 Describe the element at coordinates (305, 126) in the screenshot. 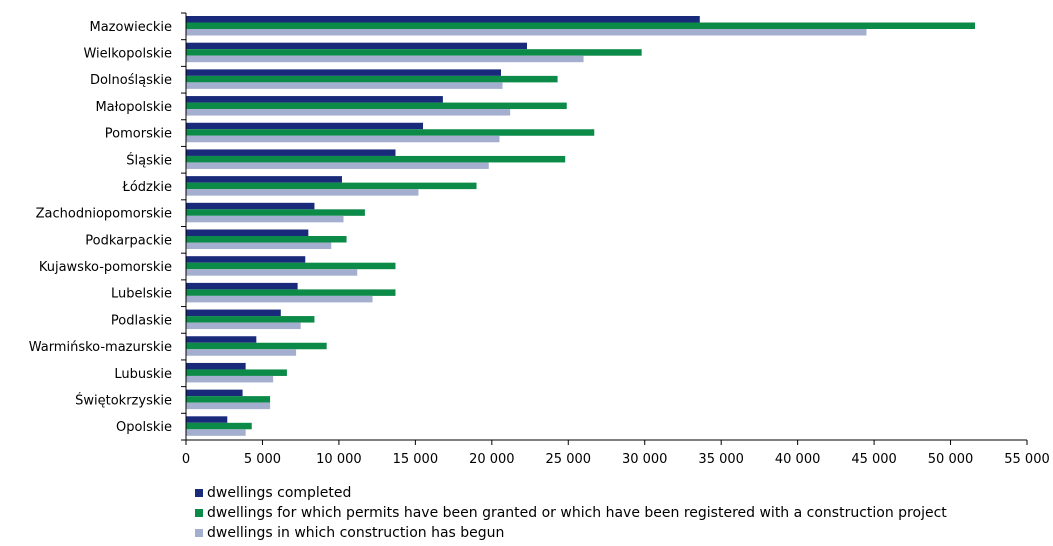

I see `bar-completed-pomorskie` at that location.